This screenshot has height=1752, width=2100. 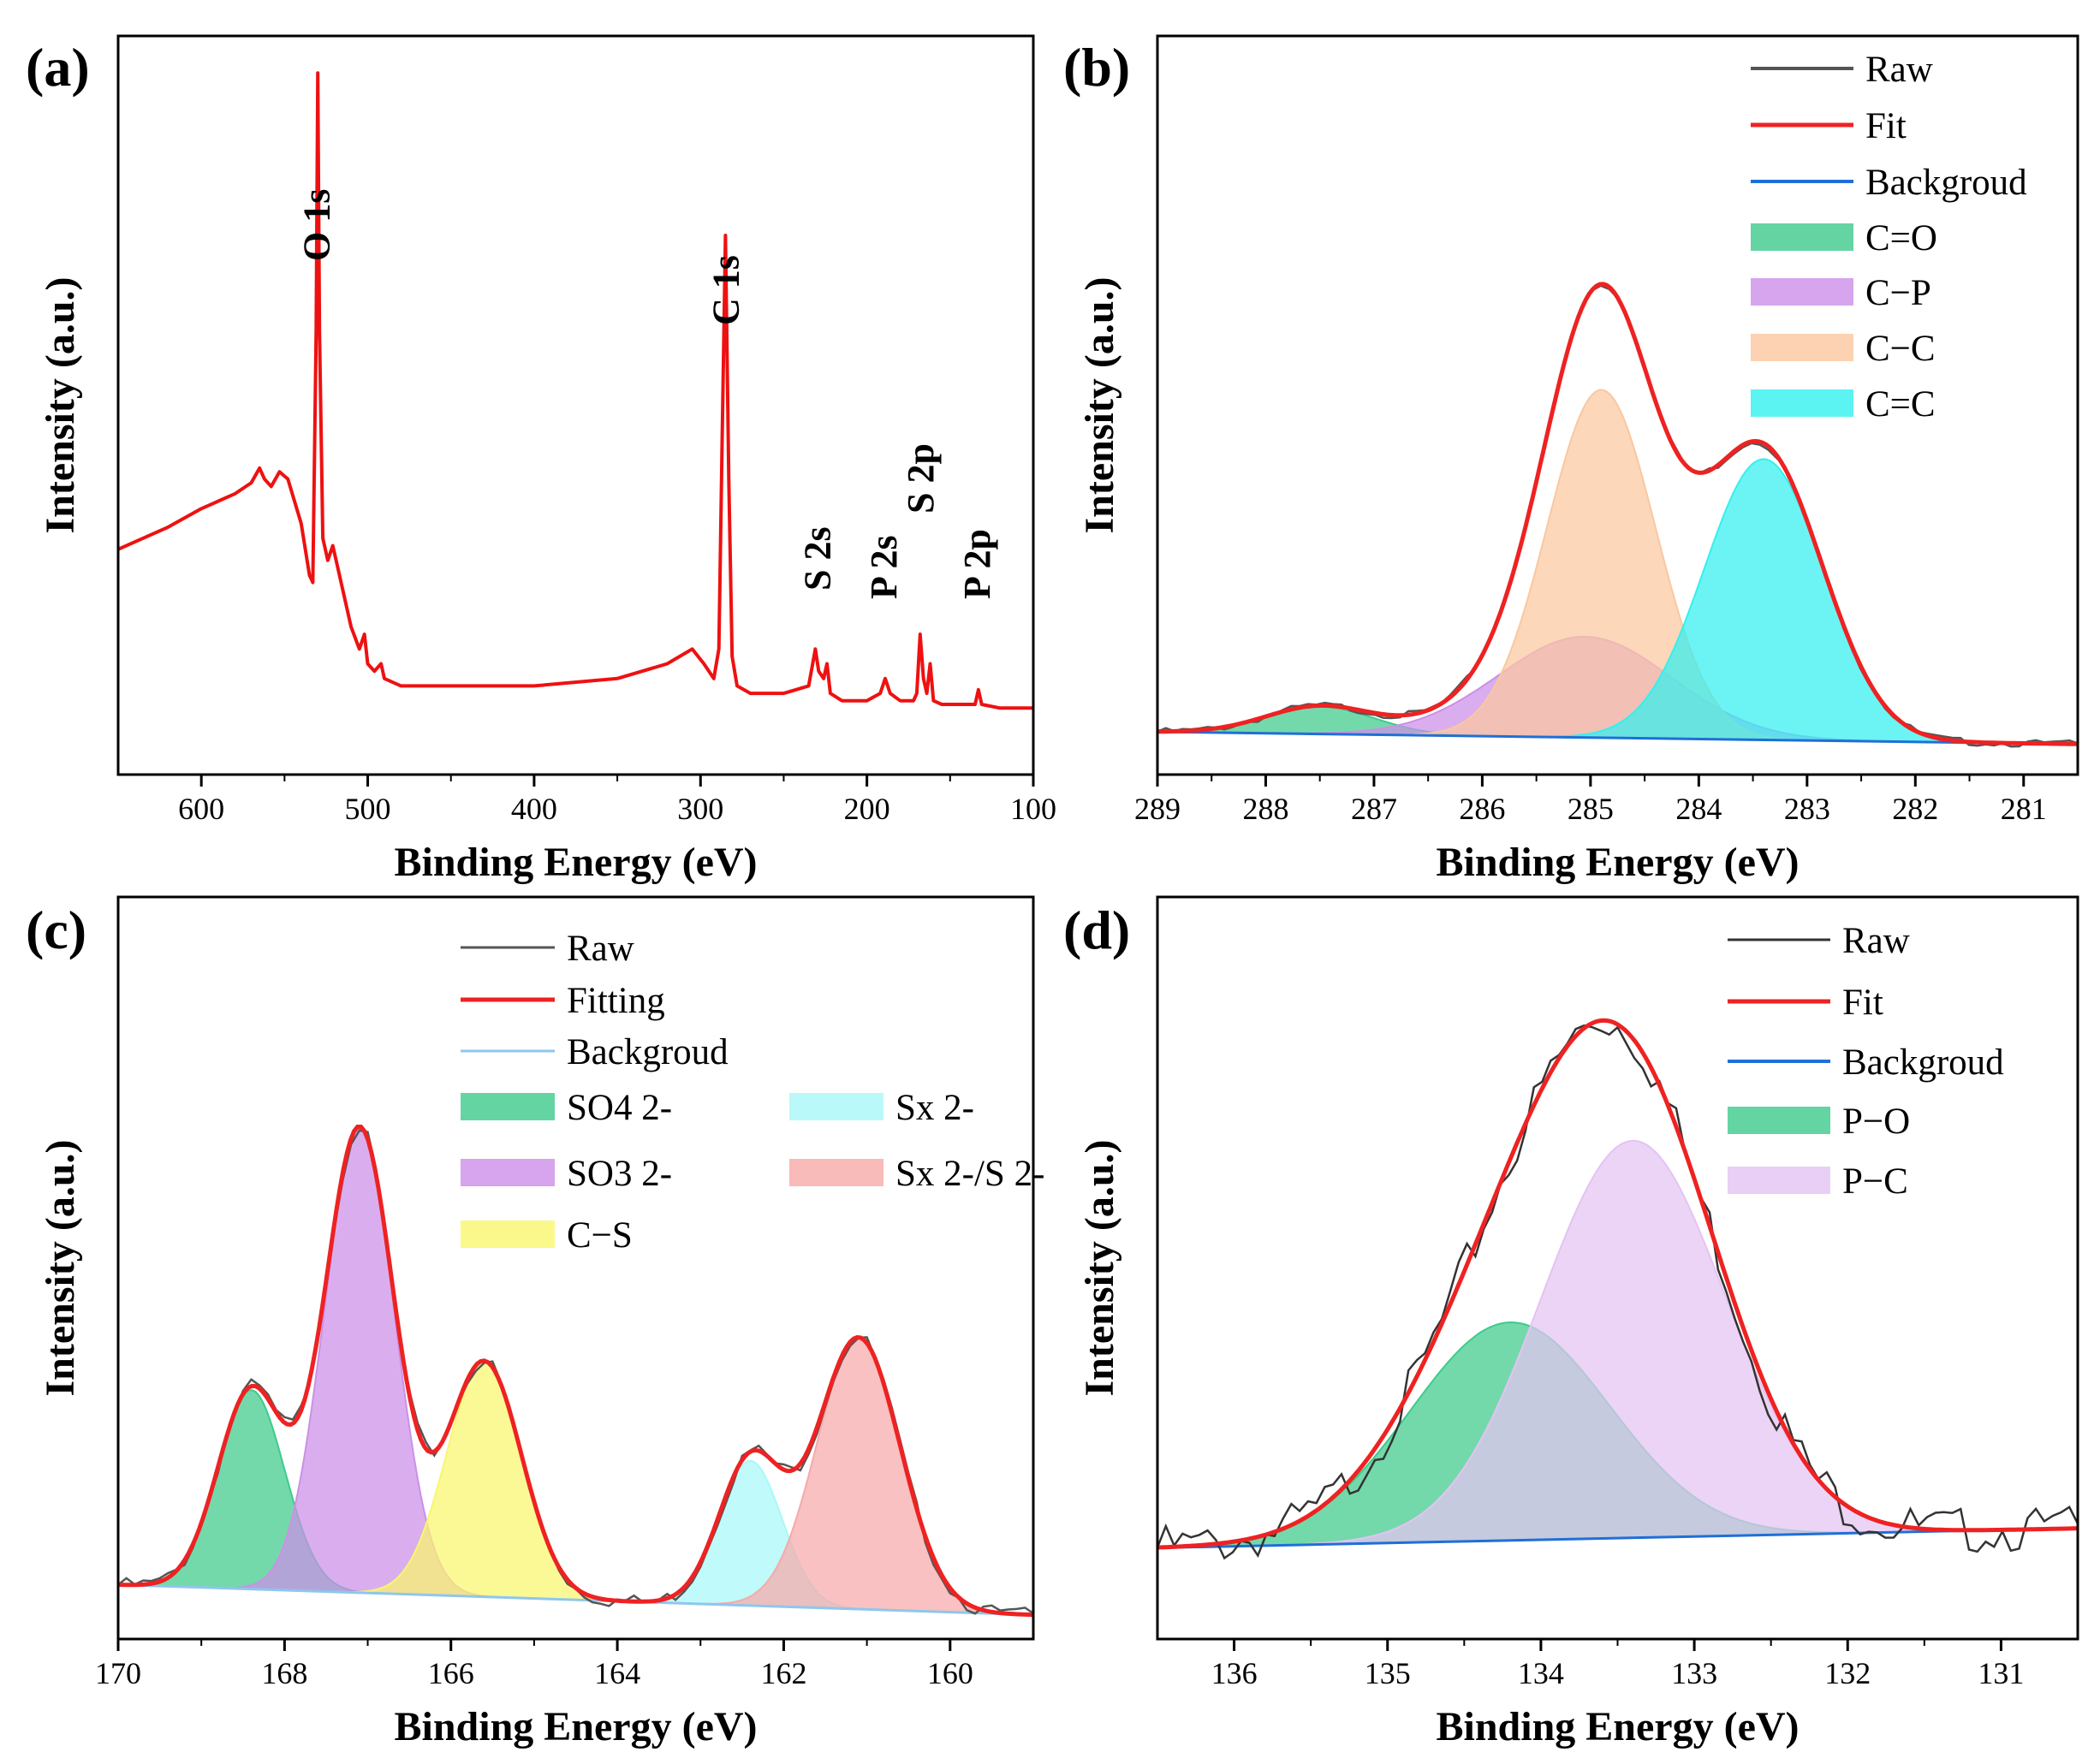 I want to click on x-tick-label: 166, so click(x=451, y=1673).